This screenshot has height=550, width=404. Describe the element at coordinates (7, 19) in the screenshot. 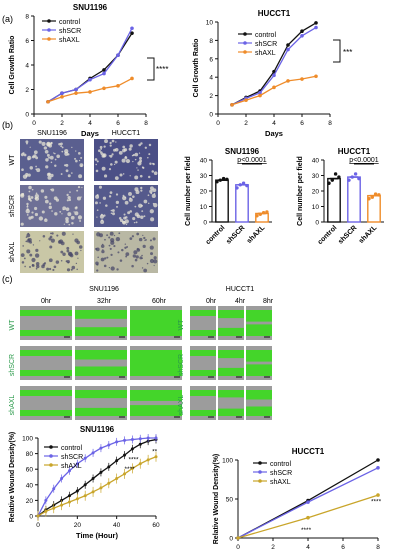

I see `panel-label-a: (a)` at that location.